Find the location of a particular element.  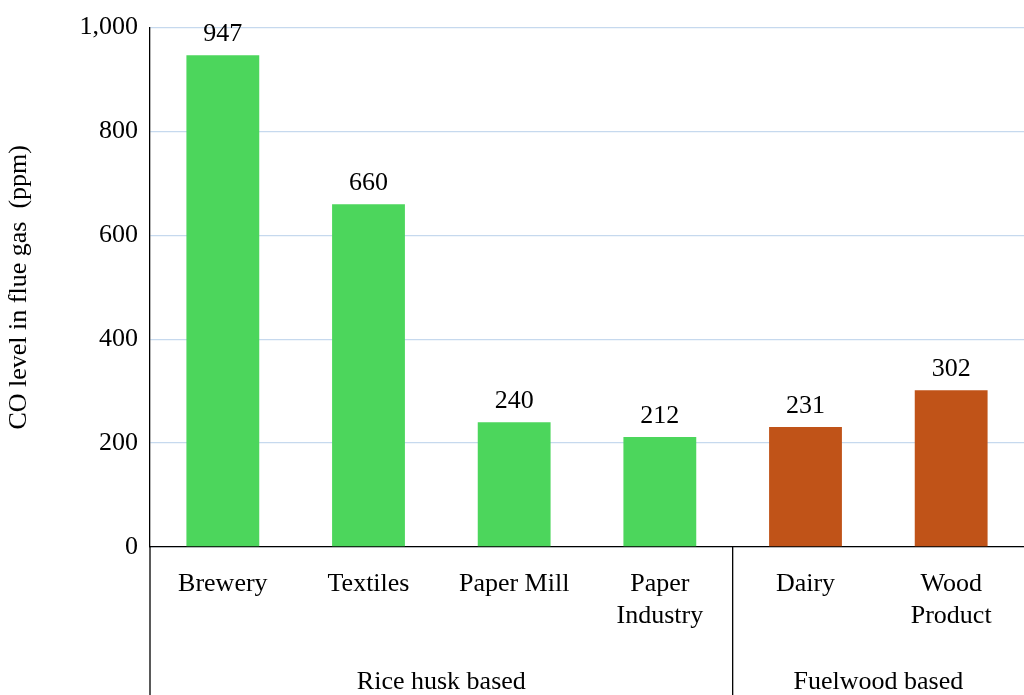

x-tick-label: Paper Mill is located at coordinates (514, 583).